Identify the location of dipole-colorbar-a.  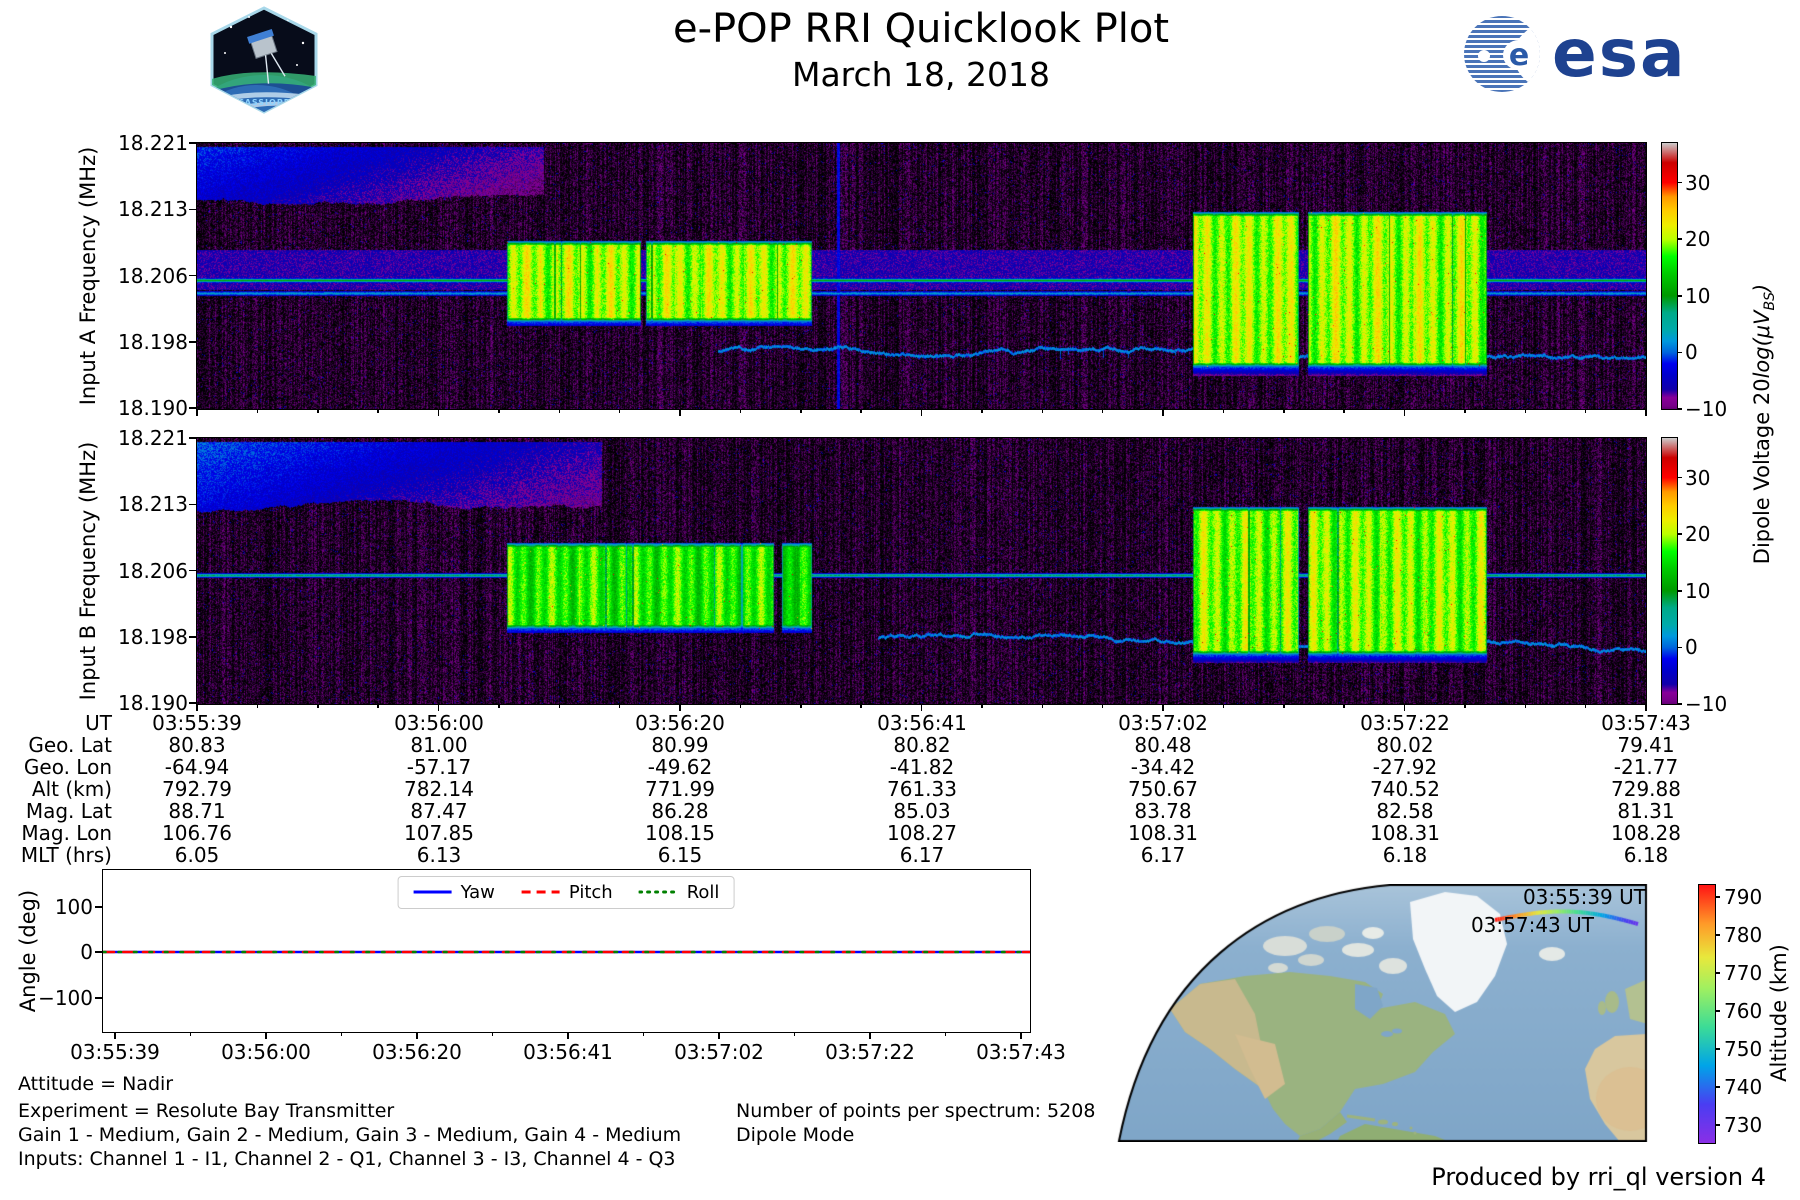
(1669, 276).